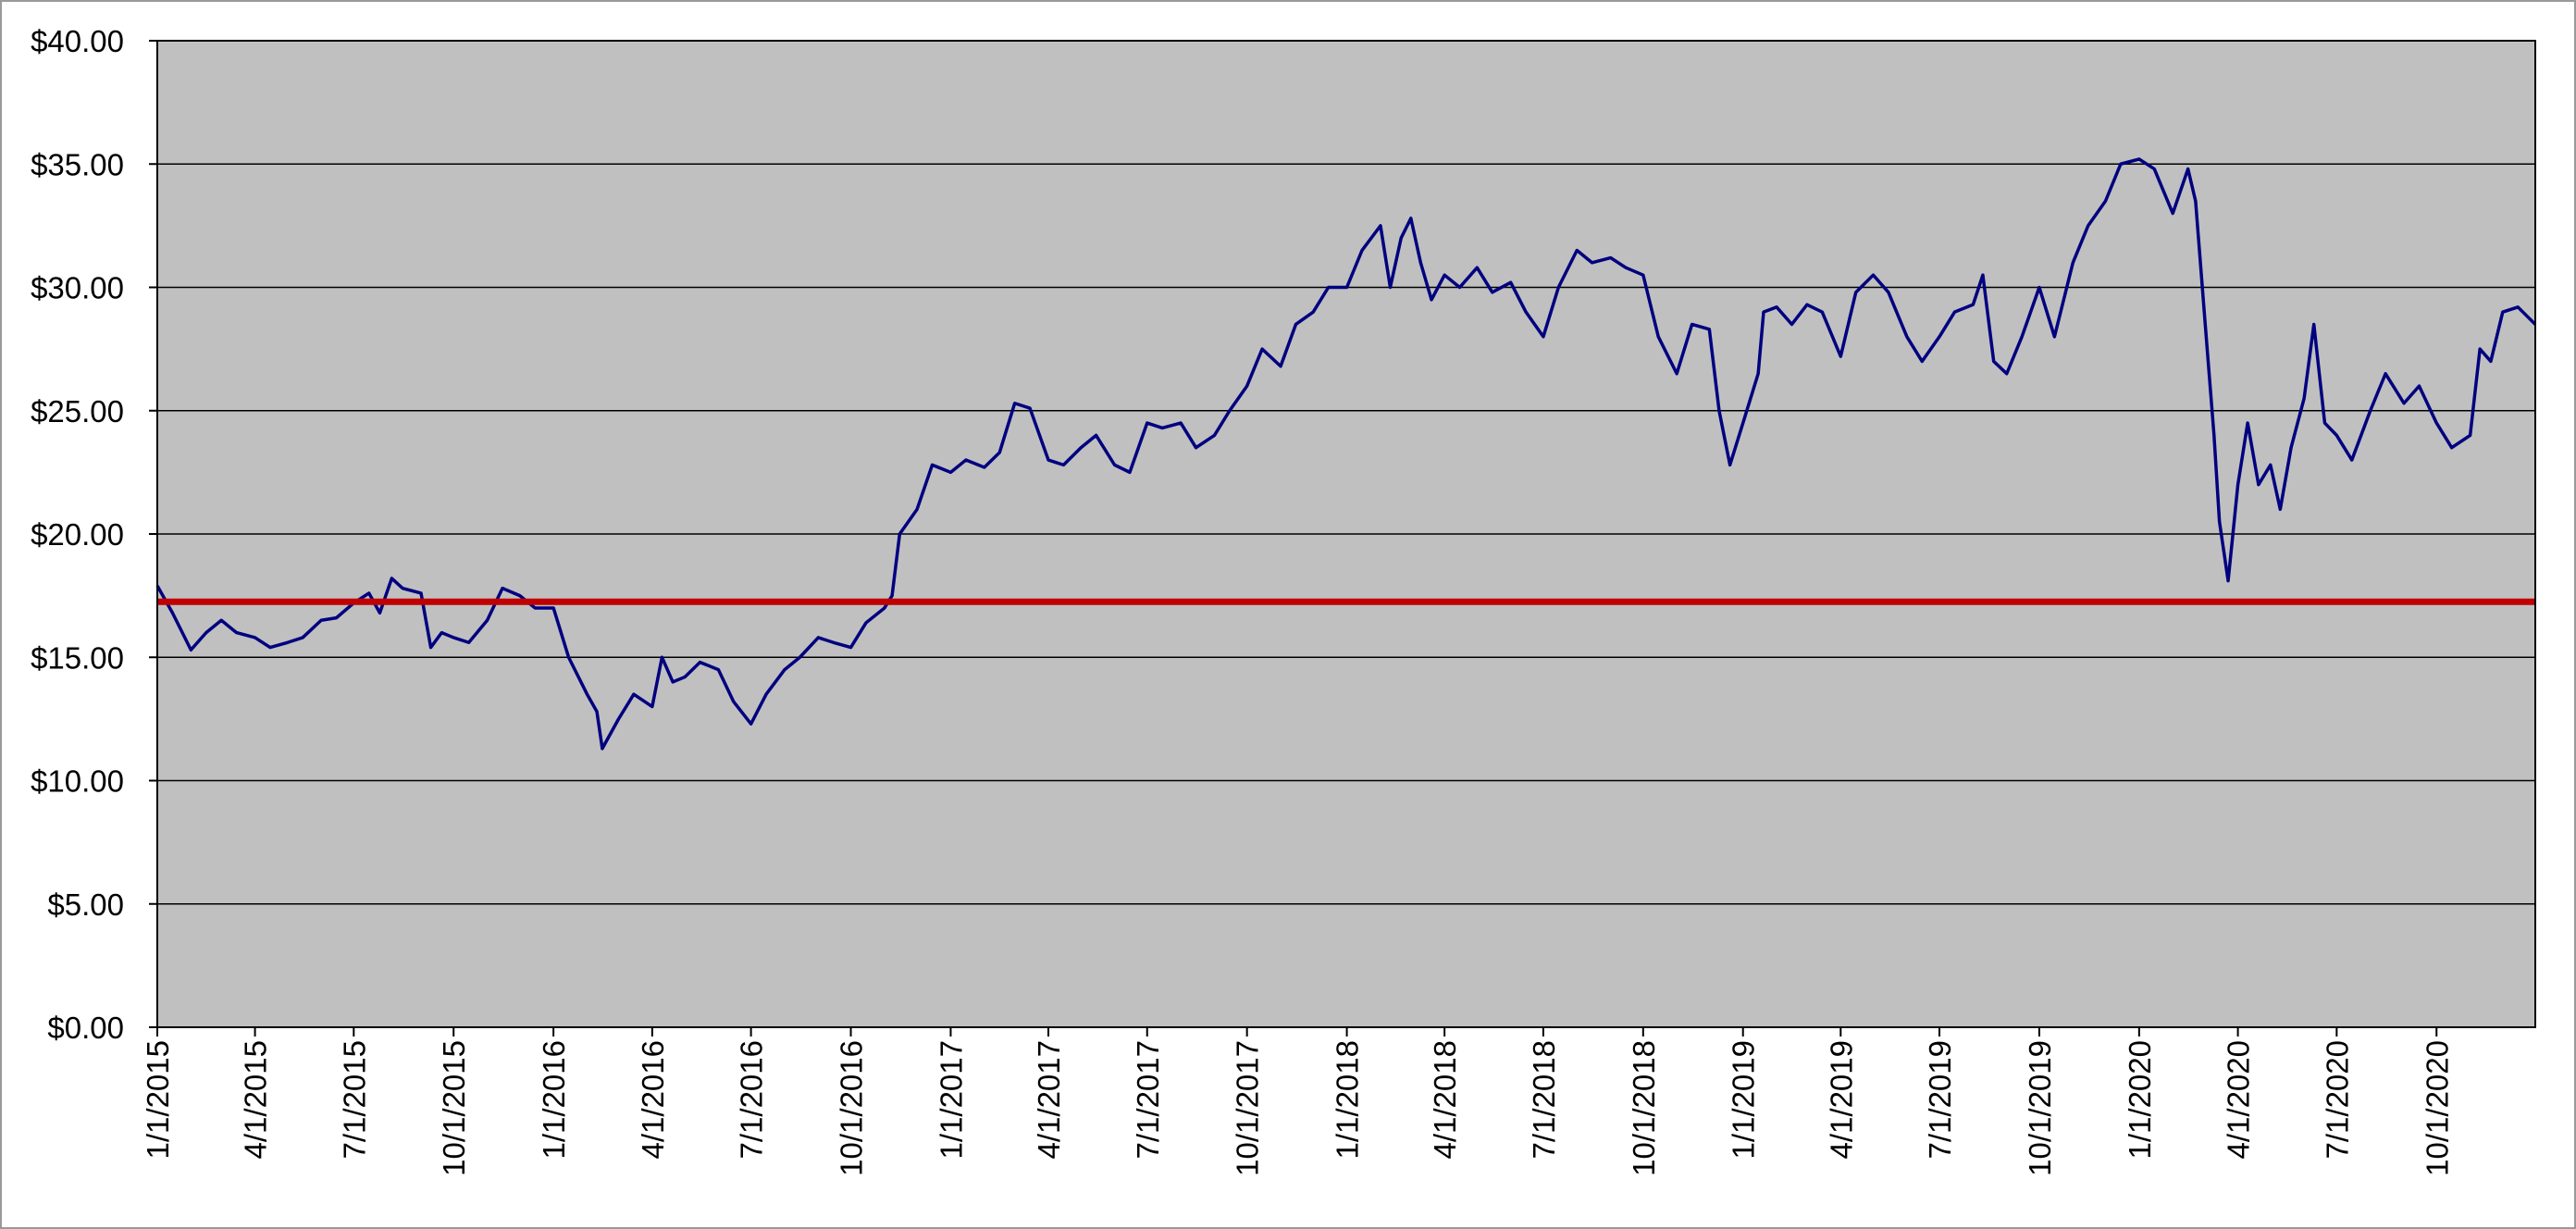 The height and width of the screenshot is (1229, 2576). What do you see at coordinates (2040, 1108) in the screenshot?
I see `x-tick-label: 10/1/2019` at bounding box center [2040, 1108].